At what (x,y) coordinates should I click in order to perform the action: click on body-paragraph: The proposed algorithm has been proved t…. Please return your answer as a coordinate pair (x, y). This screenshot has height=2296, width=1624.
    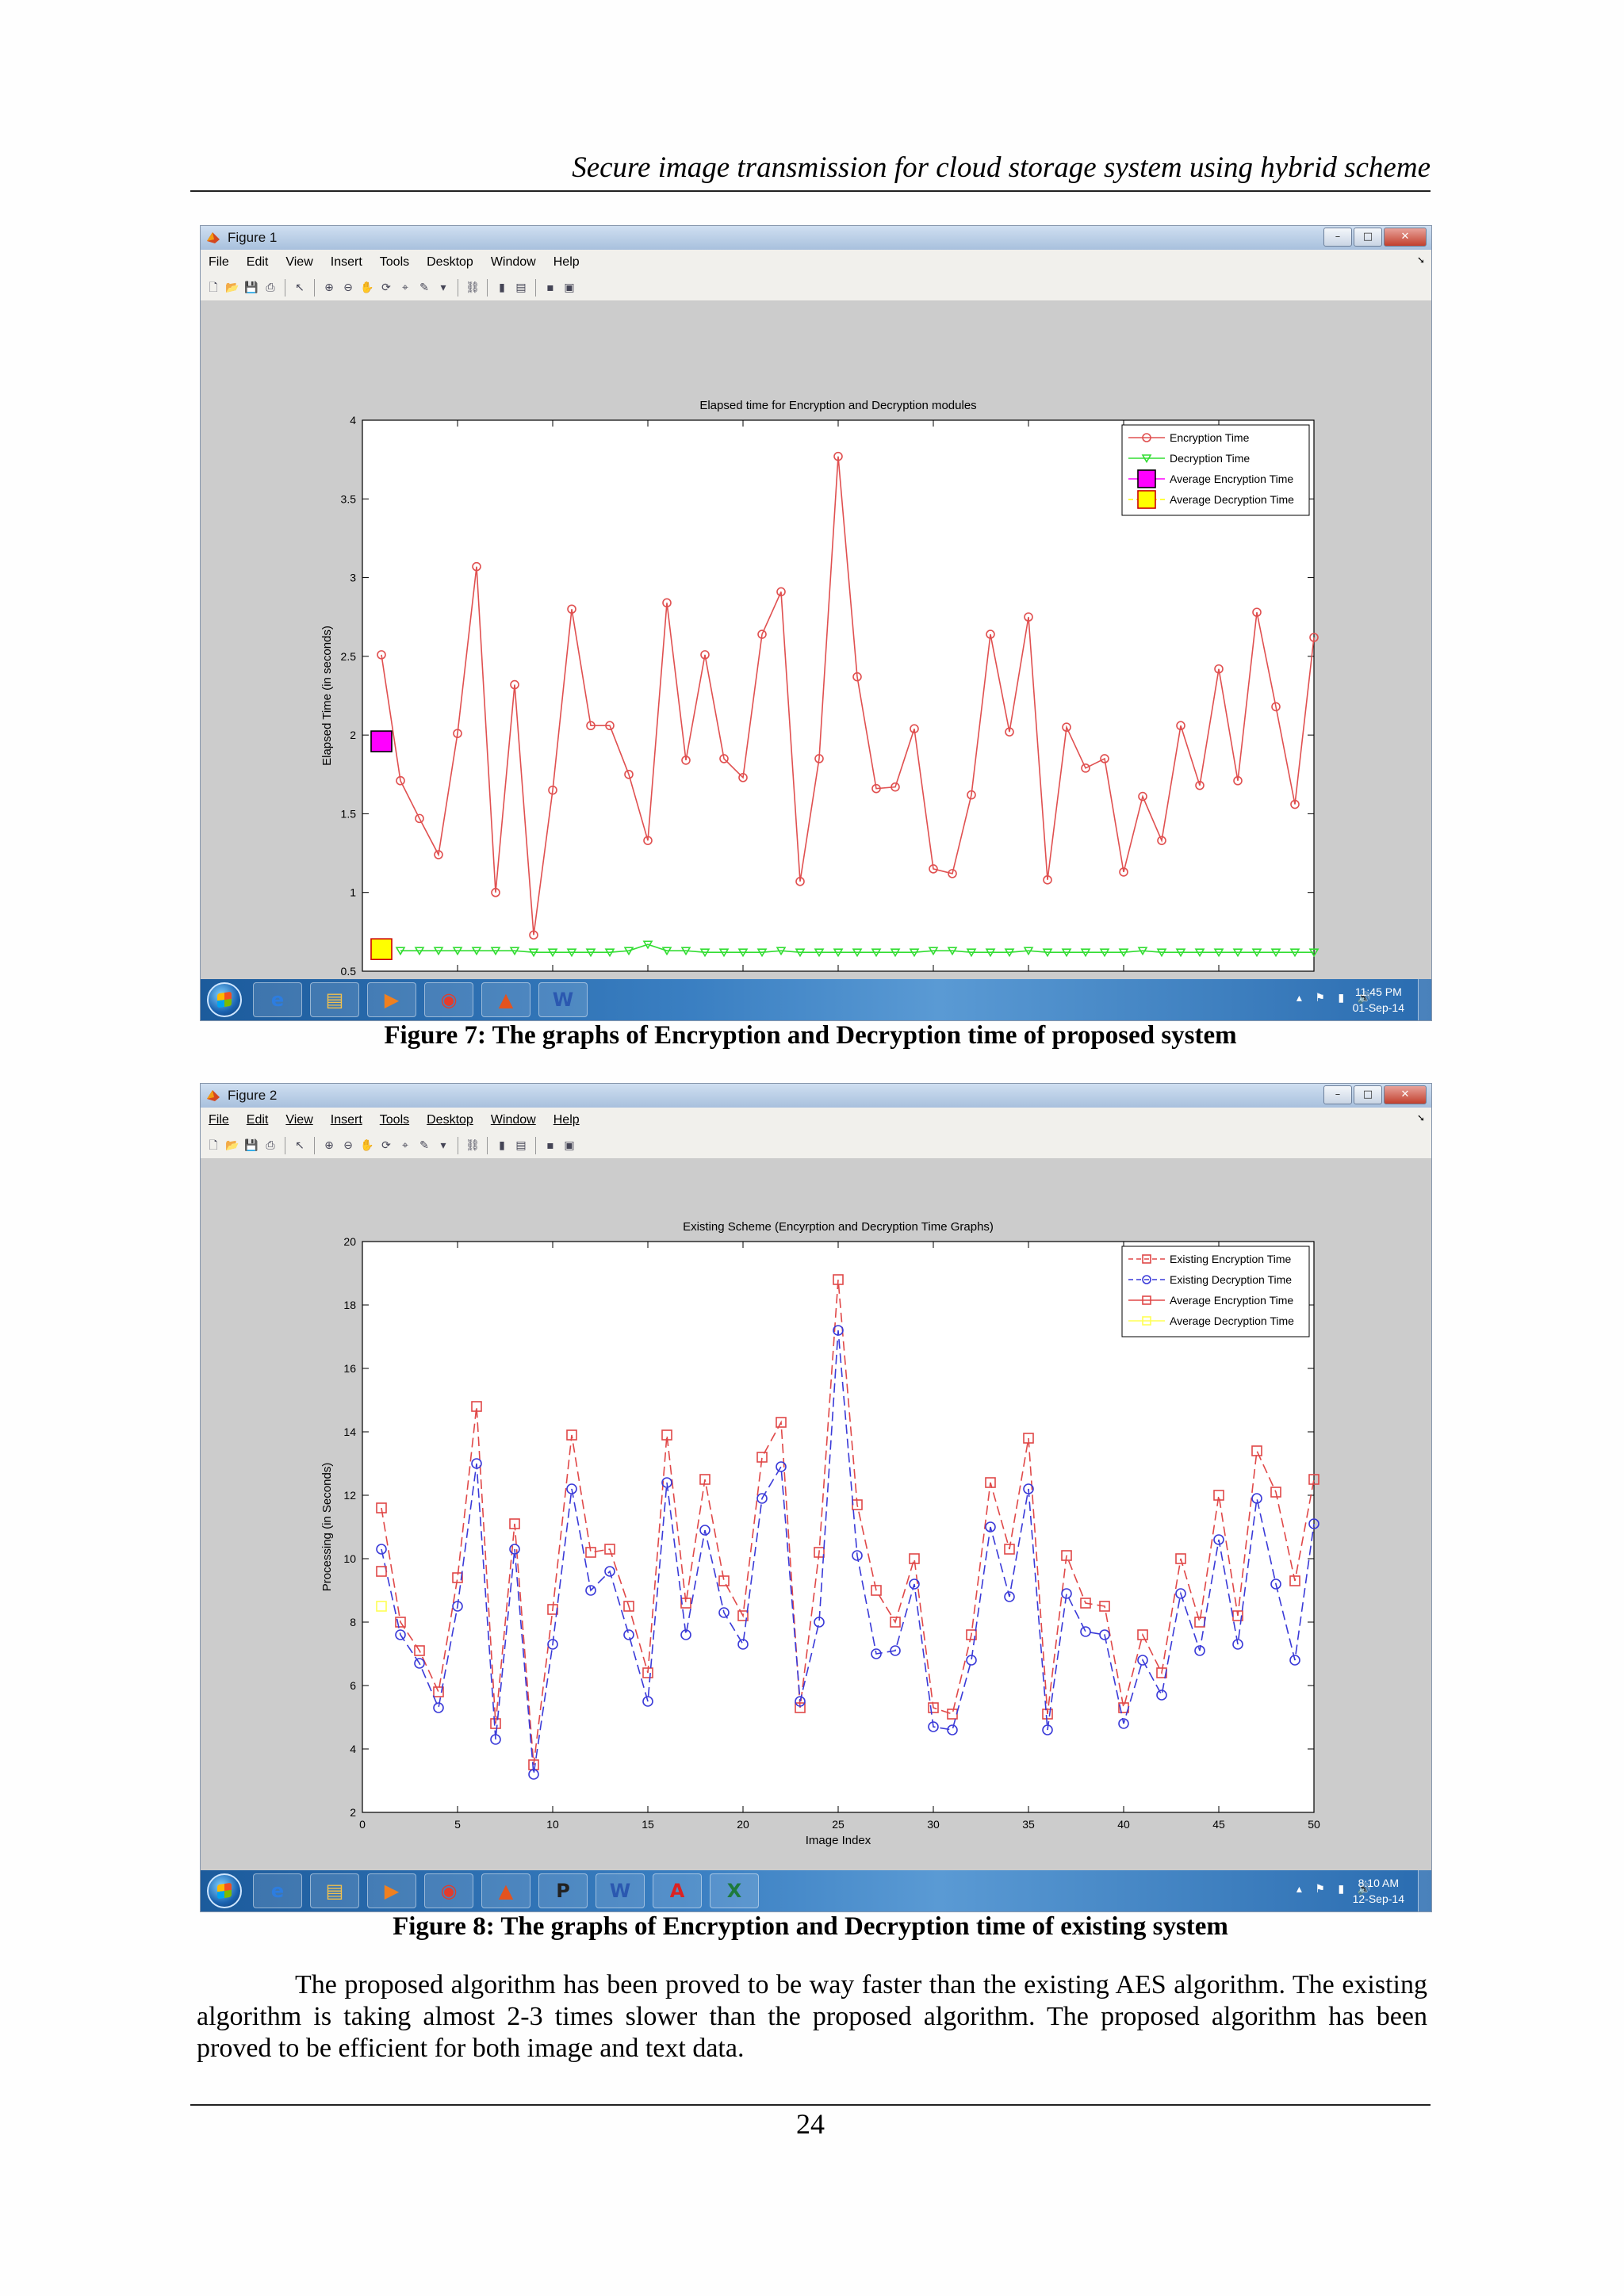
    Looking at the image, I should click on (812, 2017).